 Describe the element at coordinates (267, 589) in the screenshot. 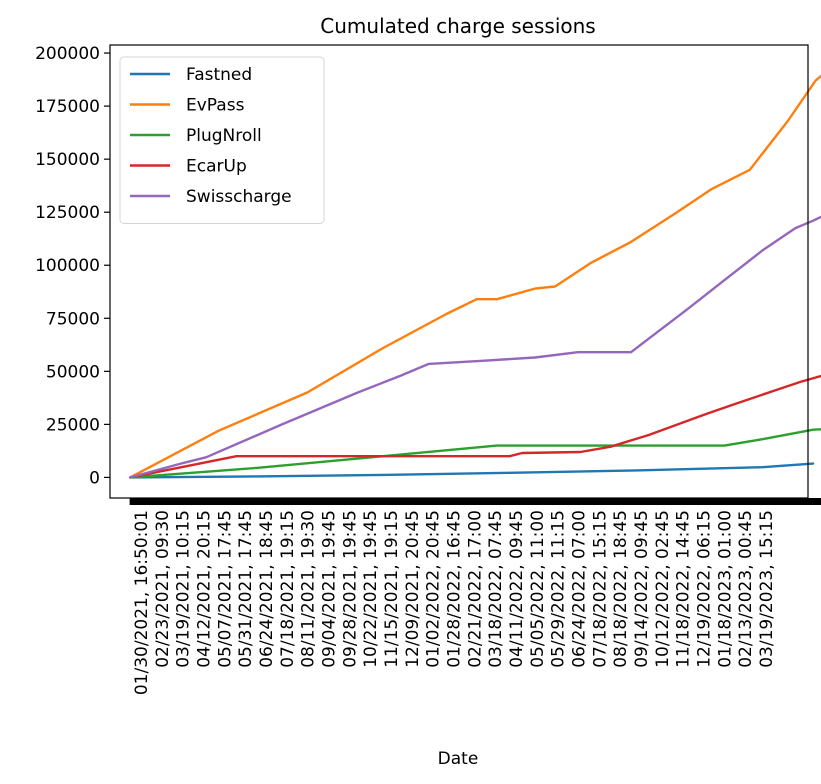

I see `x-tick-label: 06/24/2021, 18:45` at that location.